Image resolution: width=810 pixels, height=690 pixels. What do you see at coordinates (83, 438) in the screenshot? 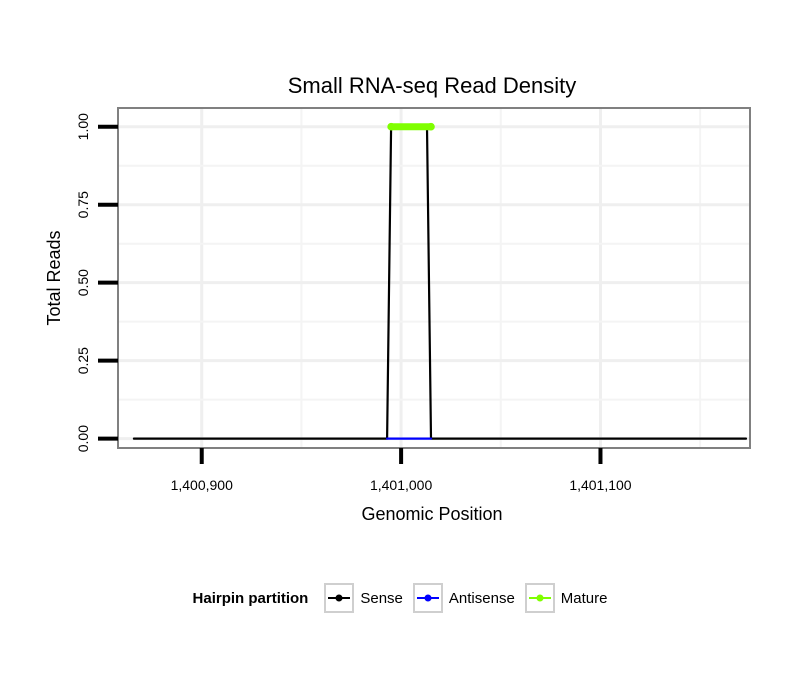
I see `y-tick-label: 0.00` at bounding box center [83, 438].